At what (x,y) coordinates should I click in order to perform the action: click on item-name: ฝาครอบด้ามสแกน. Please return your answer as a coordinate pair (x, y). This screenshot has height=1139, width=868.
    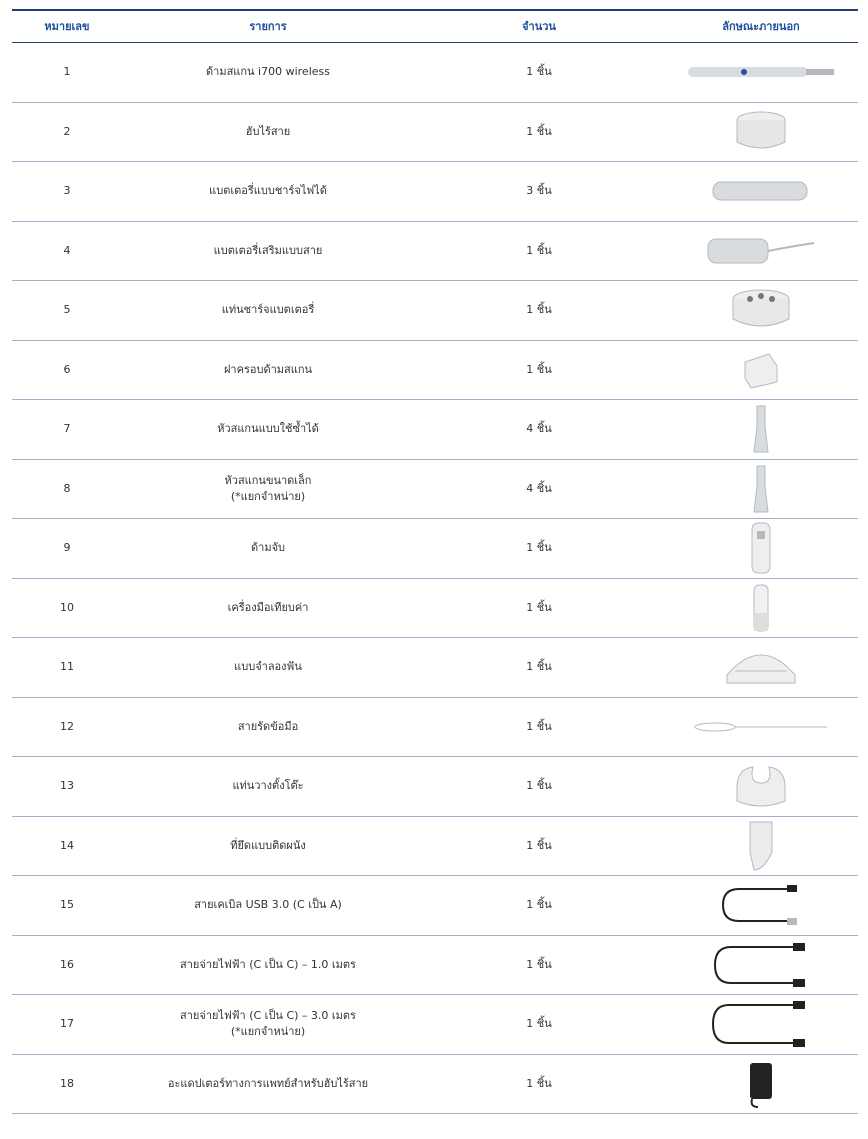
    Looking at the image, I should click on (268, 369).